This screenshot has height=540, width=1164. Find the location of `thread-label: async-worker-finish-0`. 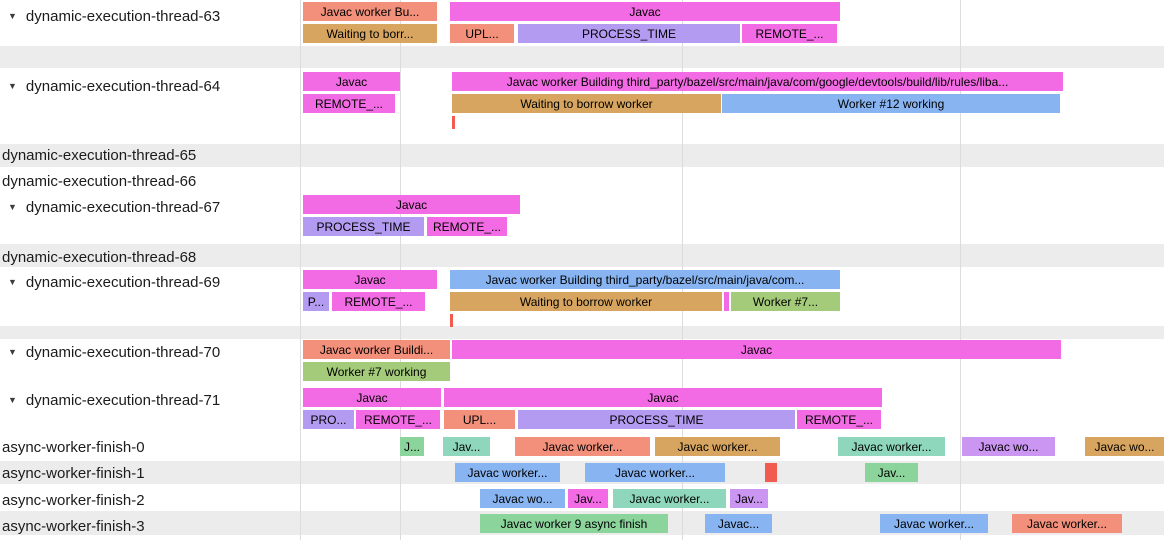

thread-label: async-worker-finish-0 is located at coordinates (72, 447).